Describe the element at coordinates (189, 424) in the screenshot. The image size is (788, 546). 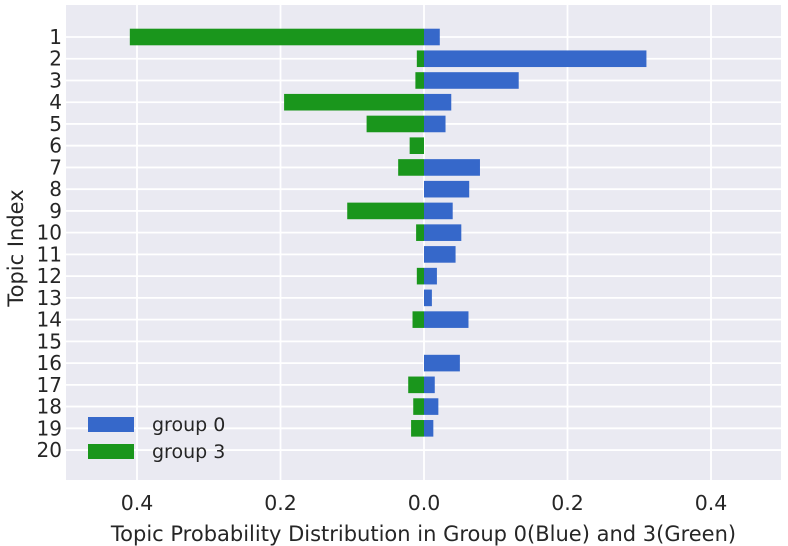
I see `legend-label: group 0` at that location.